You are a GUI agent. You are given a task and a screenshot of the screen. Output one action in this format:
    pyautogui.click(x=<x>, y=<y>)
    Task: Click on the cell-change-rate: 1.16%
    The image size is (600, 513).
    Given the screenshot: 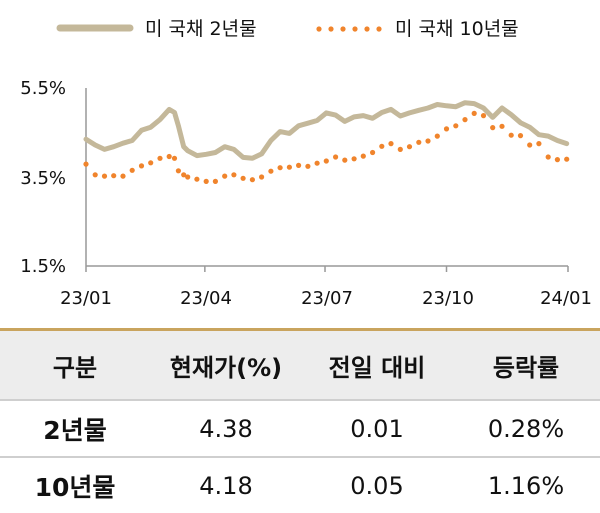 What is the action you would take?
    pyautogui.click(x=526, y=484)
    